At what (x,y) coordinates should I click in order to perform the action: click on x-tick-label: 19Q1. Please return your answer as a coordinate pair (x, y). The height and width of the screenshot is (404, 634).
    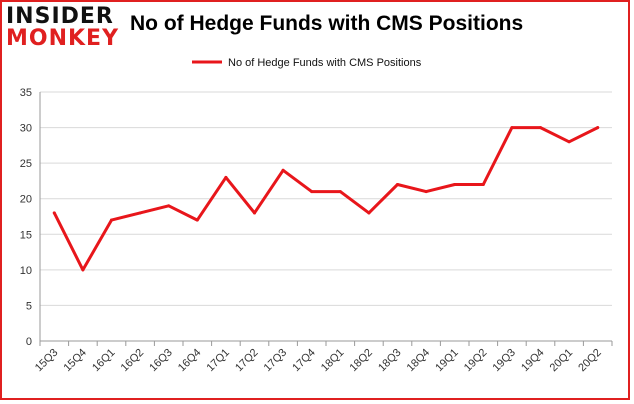
    Looking at the image, I should click on (447, 361).